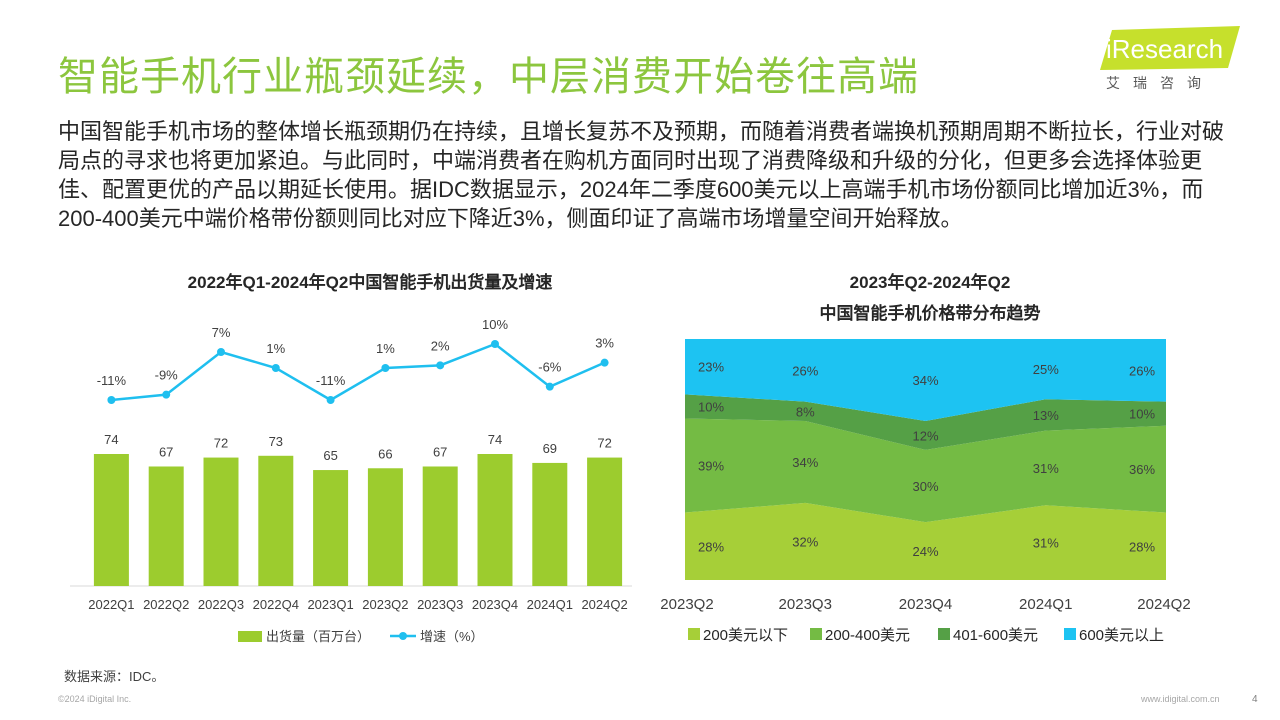 This screenshot has width=1280, height=720. What do you see at coordinates (114, 676) in the screenshot?
I see `data-source: 数据来源：IDC。` at bounding box center [114, 676].